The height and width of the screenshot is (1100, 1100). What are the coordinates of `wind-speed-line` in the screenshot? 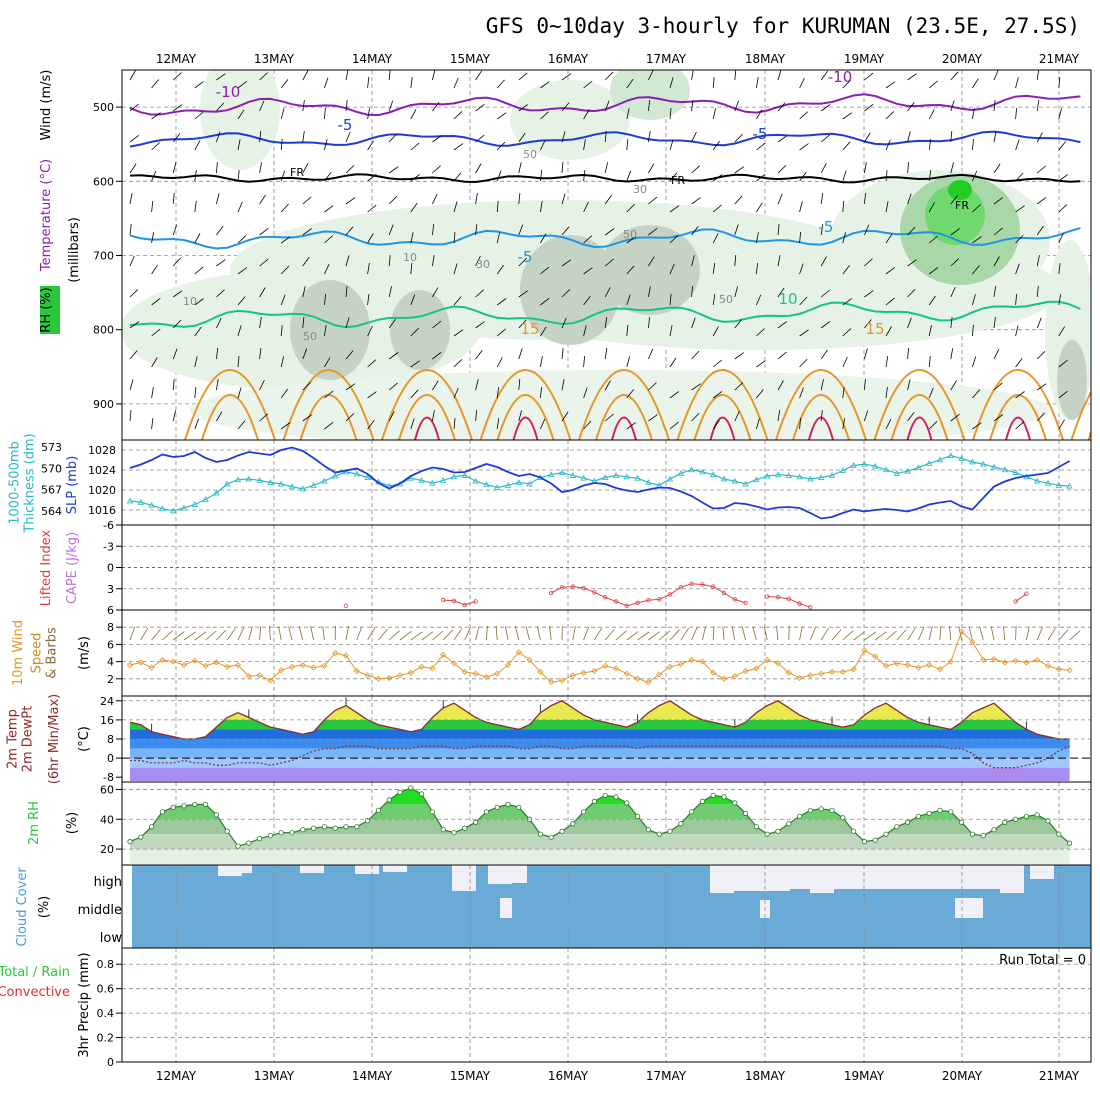 It's located at (599, 656).